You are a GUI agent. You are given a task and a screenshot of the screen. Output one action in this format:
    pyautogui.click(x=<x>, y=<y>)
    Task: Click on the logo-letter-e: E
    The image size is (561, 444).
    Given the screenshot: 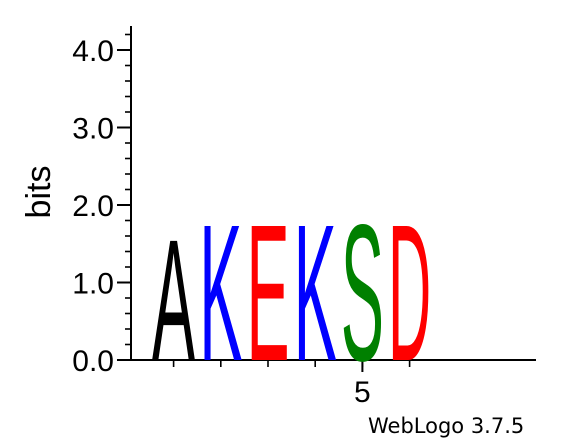 What is the action you would take?
    pyautogui.click(x=267, y=292)
    